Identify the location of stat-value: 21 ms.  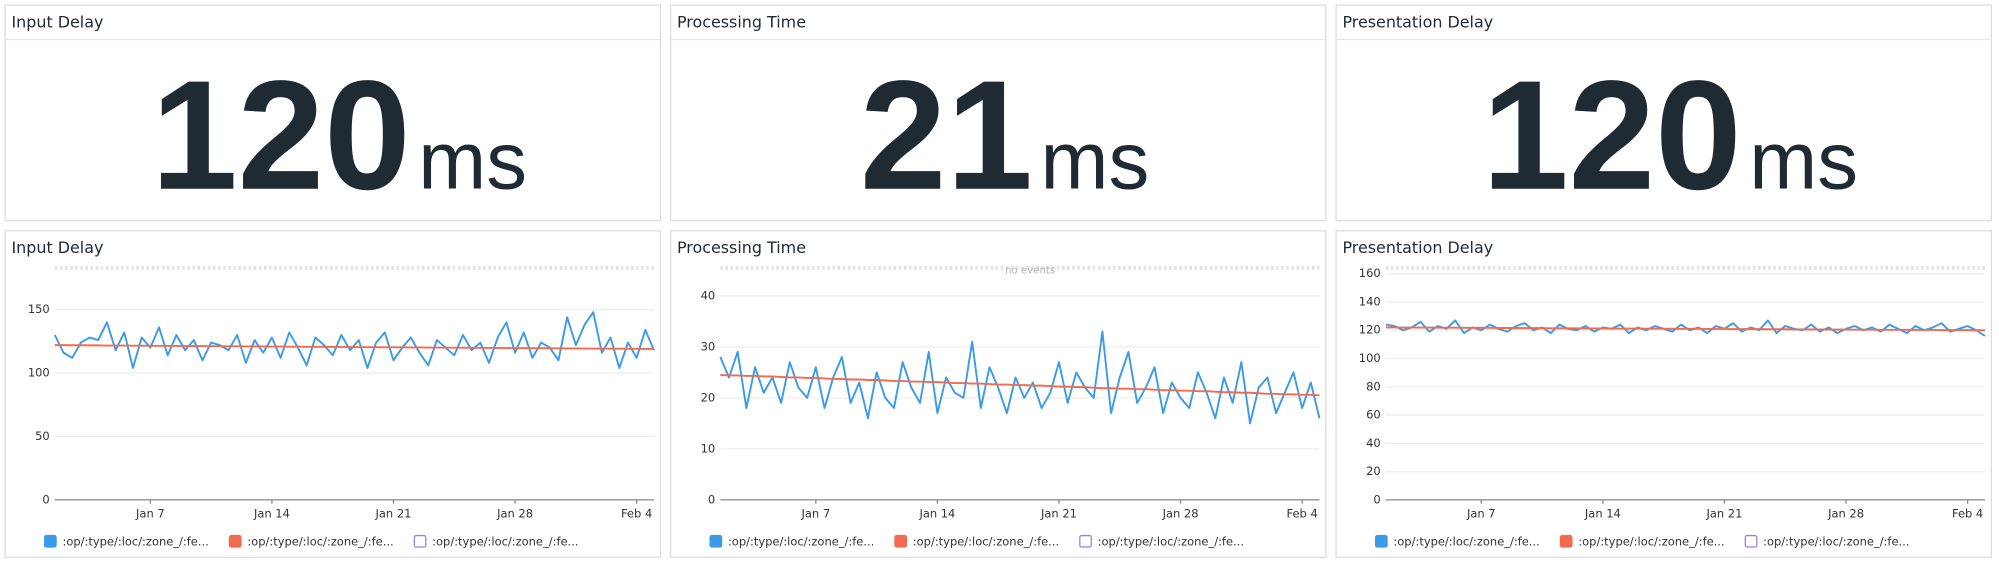
(1004, 135).